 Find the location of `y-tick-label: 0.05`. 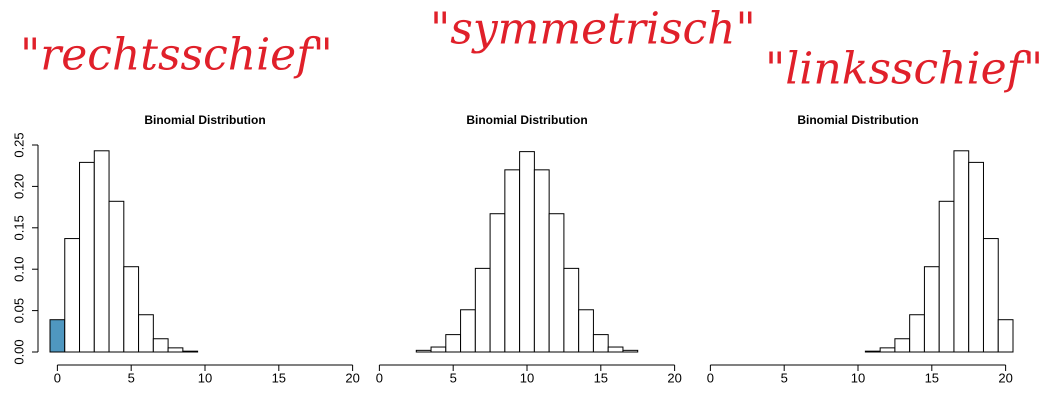

y-tick-label: 0.05 is located at coordinates (18, 310).